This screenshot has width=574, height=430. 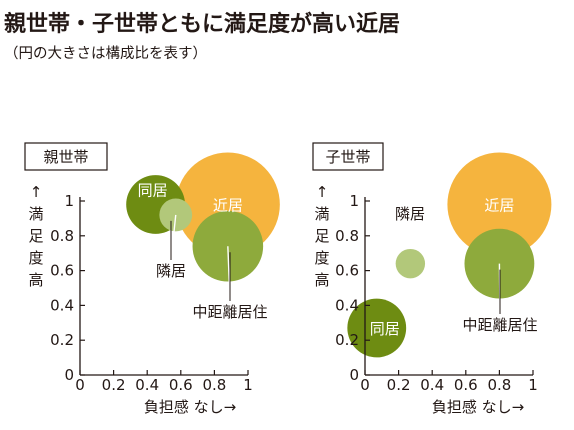 What do you see at coordinates (410, 263) in the screenshot?
I see `bubble-隣居` at bounding box center [410, 263].